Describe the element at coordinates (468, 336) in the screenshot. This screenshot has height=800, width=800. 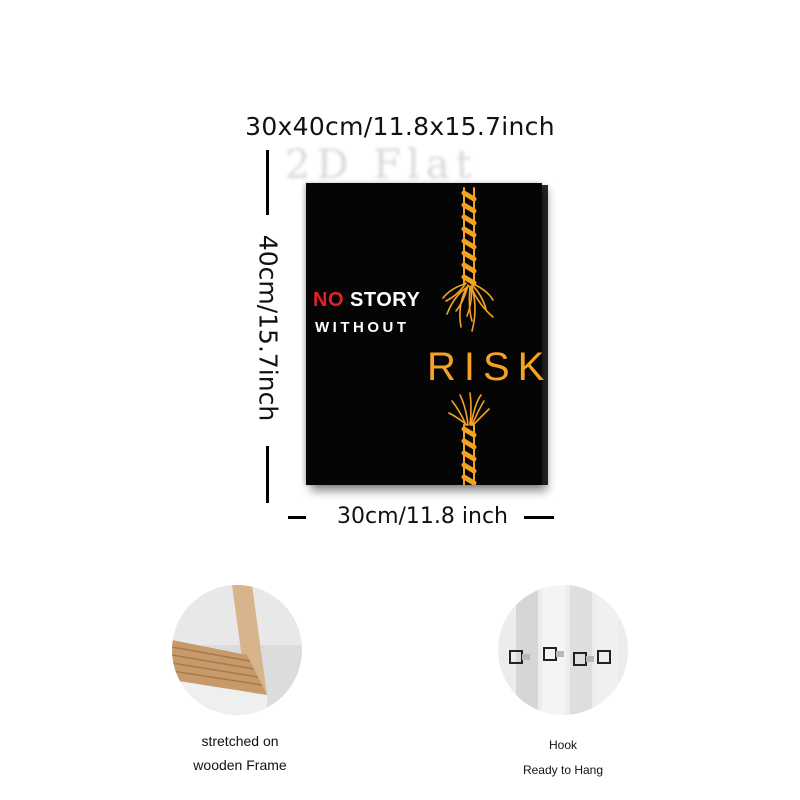
I see `rope-illustration` at that location.